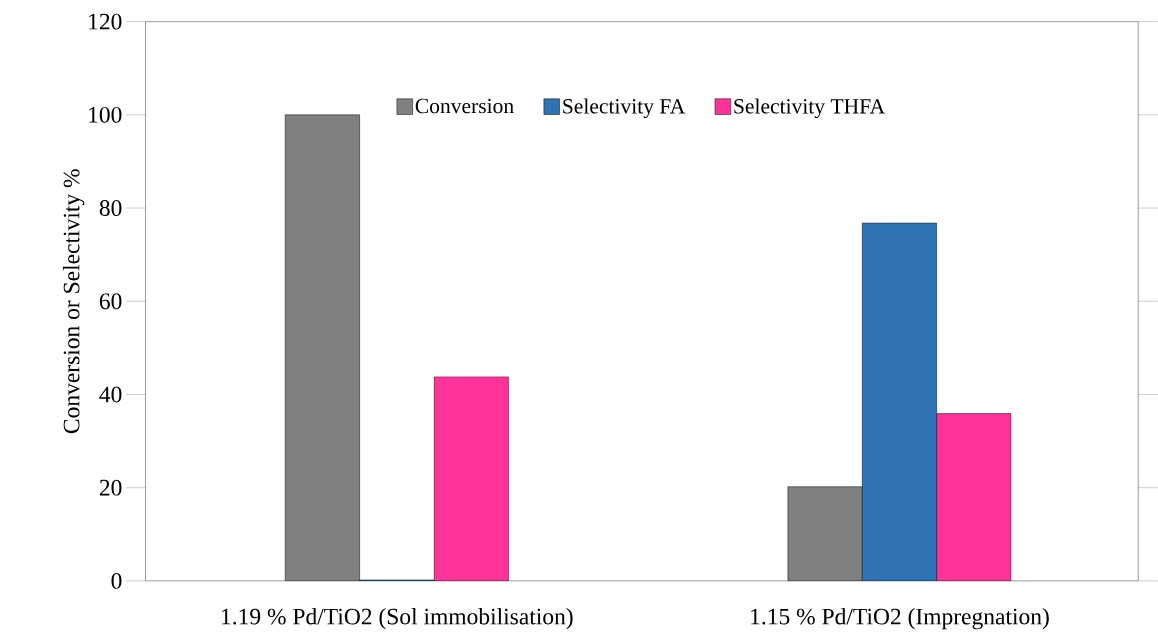  What do you see at coordinates (624, 108) in the screenshot?
I see `legend-label: Selectivity FA` at bounding box center [624, 108].